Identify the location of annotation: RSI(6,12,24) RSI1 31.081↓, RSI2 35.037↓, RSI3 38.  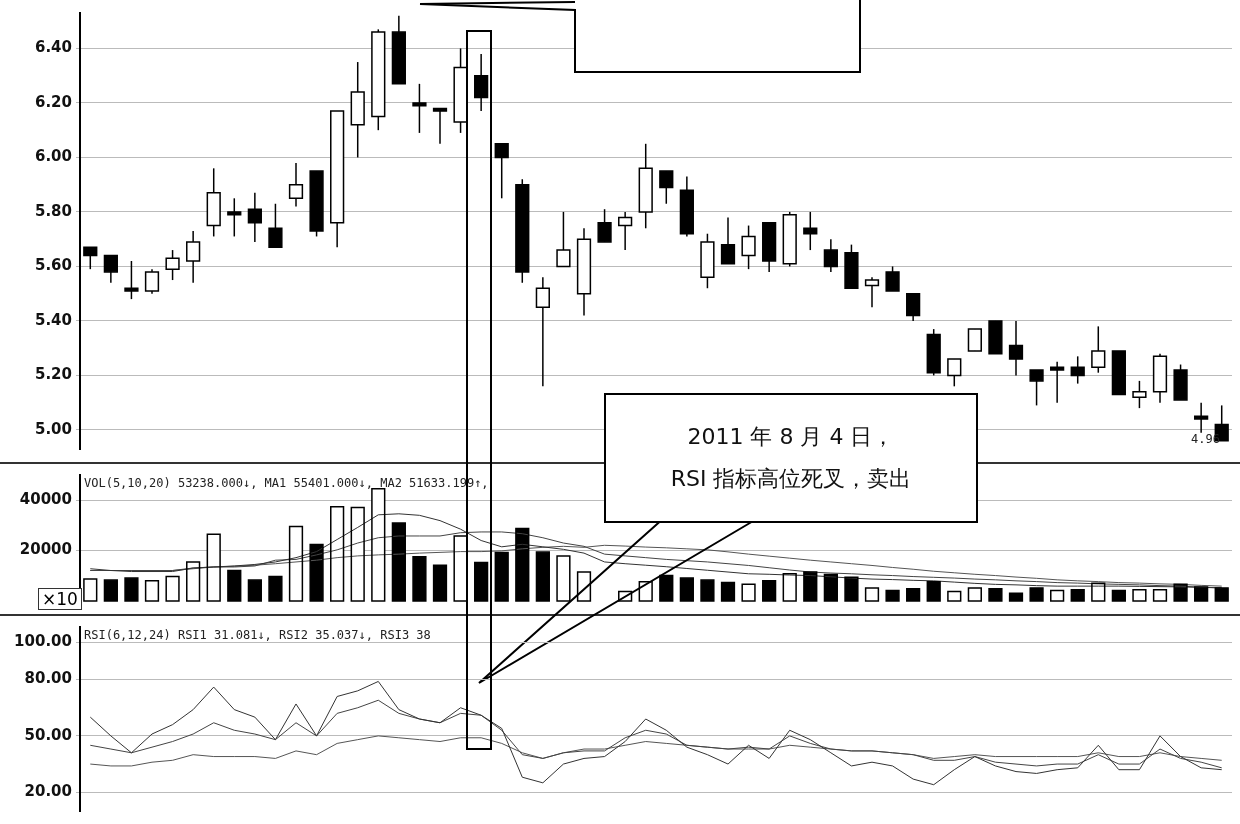
(257, 635).